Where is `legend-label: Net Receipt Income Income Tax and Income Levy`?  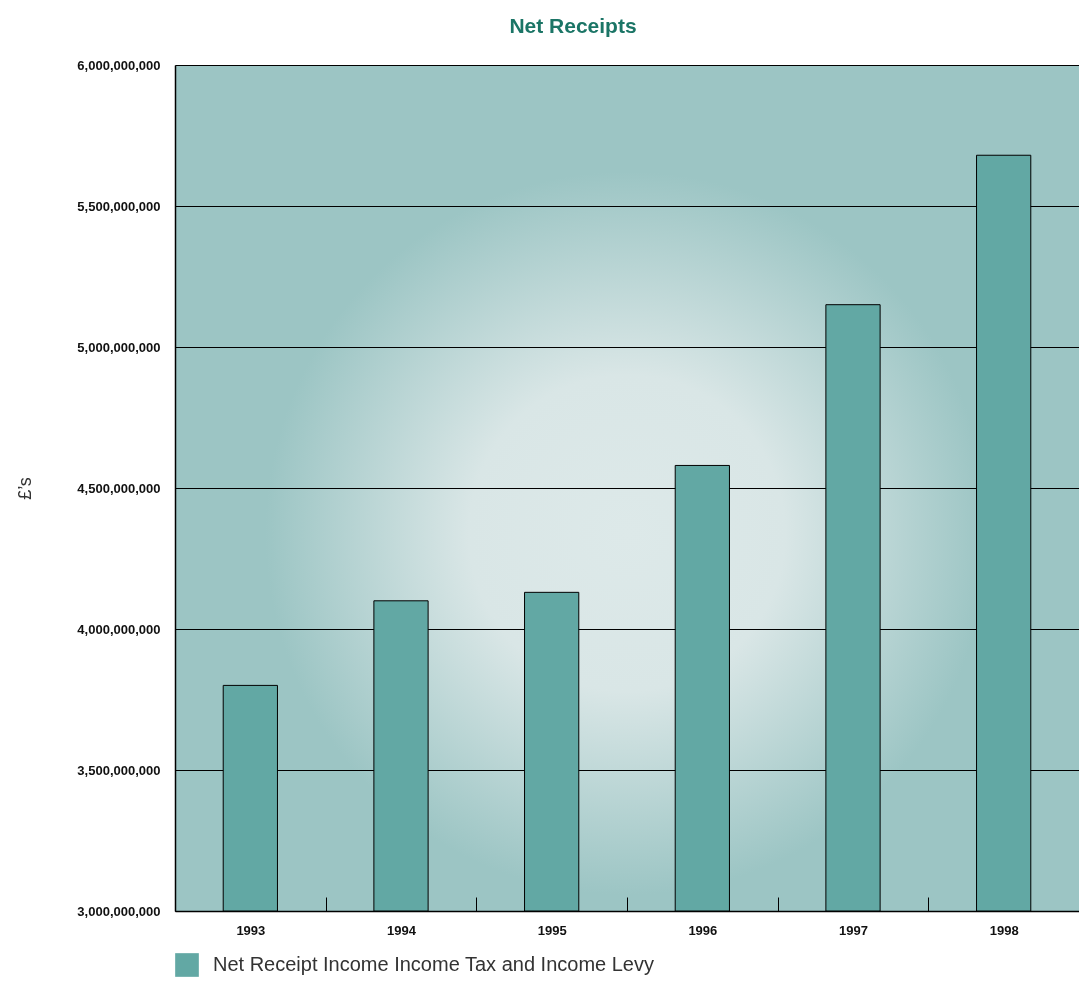 legend-label: Net Receipt Income Income Tax and Income Levy is located at coordinates (433, 964).